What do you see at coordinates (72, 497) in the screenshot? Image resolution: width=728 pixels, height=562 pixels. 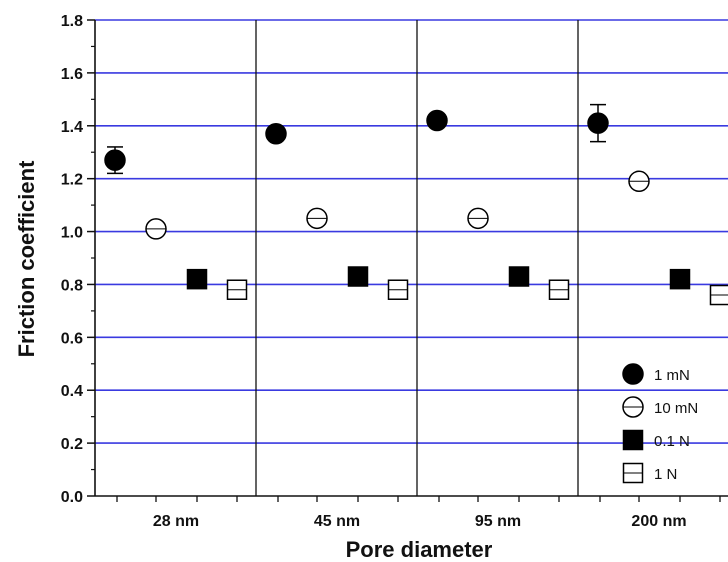 I see `y-tick-label: 0.0` at bounding box center [72, 497].